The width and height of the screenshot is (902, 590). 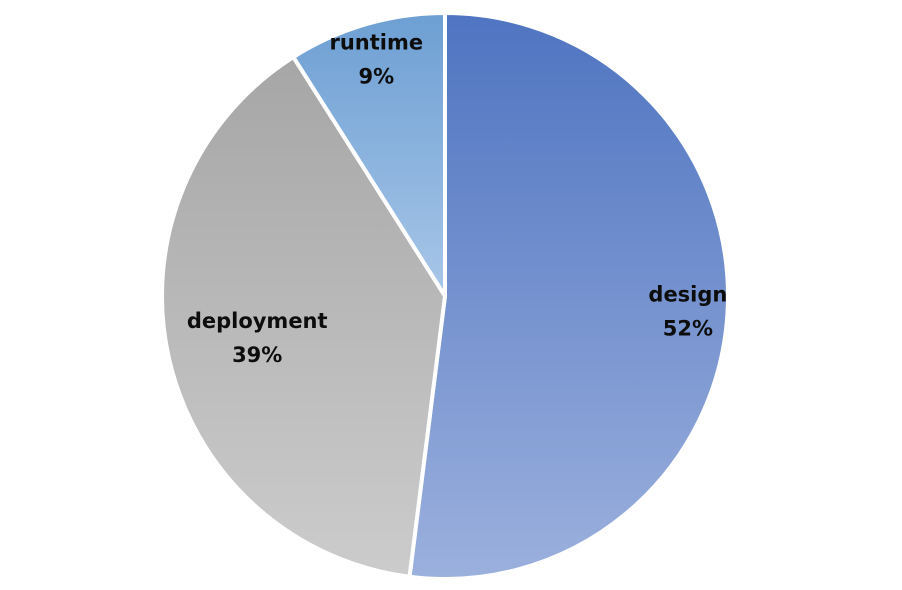 What do you see at coordinates (376, 43) in the screenshot?
I see `slice-category-label-runtime: runtime` at bounding box center [376, 43].